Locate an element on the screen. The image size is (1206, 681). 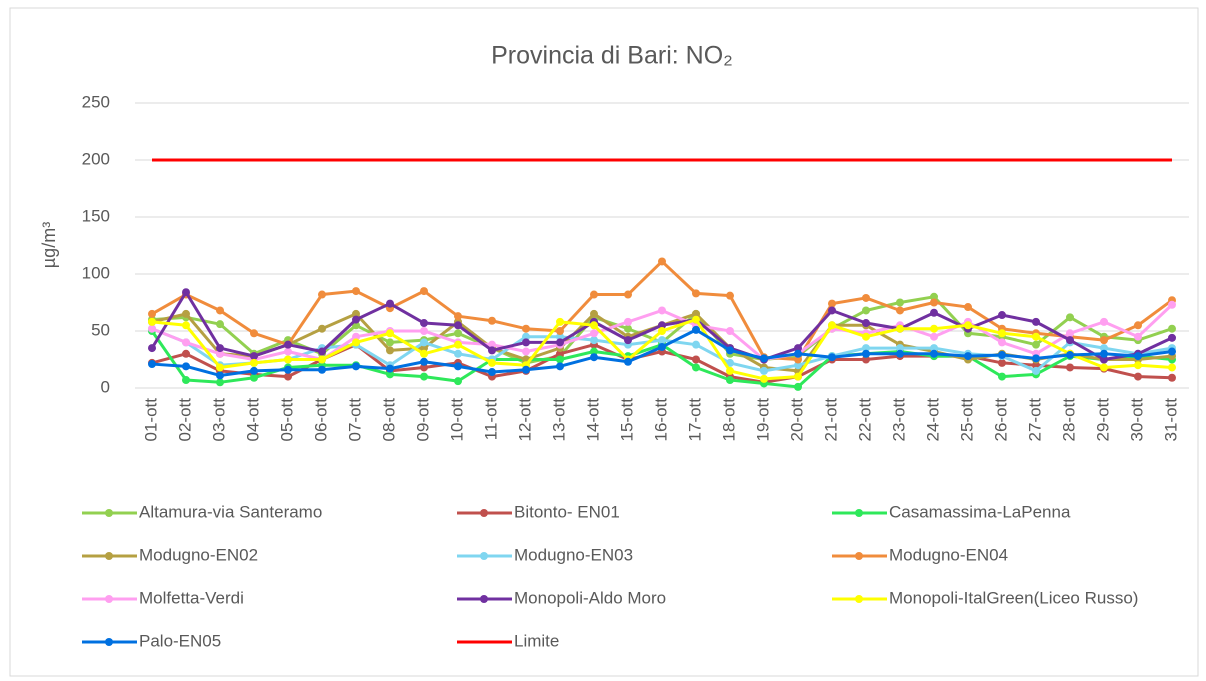
chart-title: Provincia di Bari: NO₂ is located at coordinates (612, 56).